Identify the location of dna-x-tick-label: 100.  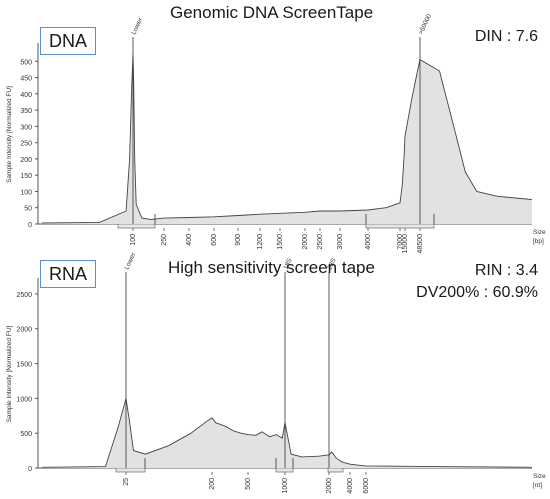
(133, 240).